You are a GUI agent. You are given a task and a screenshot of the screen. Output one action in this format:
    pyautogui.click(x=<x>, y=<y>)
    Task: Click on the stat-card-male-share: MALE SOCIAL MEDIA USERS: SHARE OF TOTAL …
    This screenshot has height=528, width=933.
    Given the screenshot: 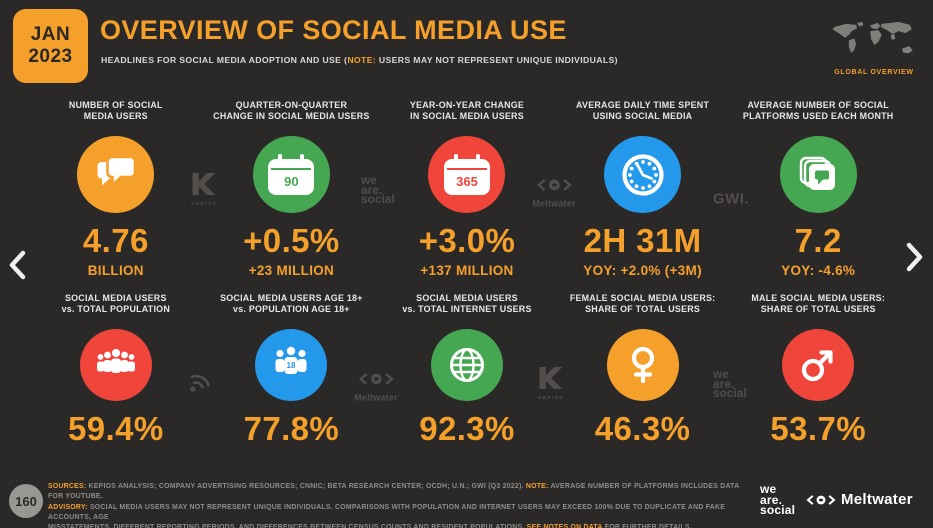 What is the action you would take?
    pyautogui.click(x=818, y=370)
    